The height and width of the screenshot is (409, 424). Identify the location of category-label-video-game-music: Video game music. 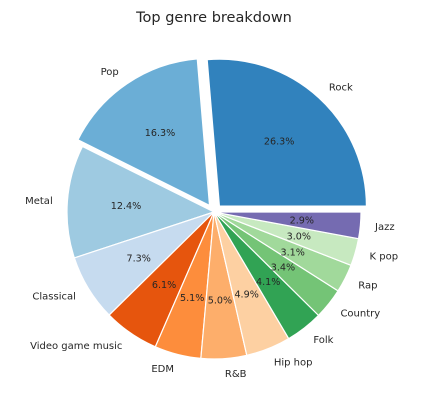
(76, 346).